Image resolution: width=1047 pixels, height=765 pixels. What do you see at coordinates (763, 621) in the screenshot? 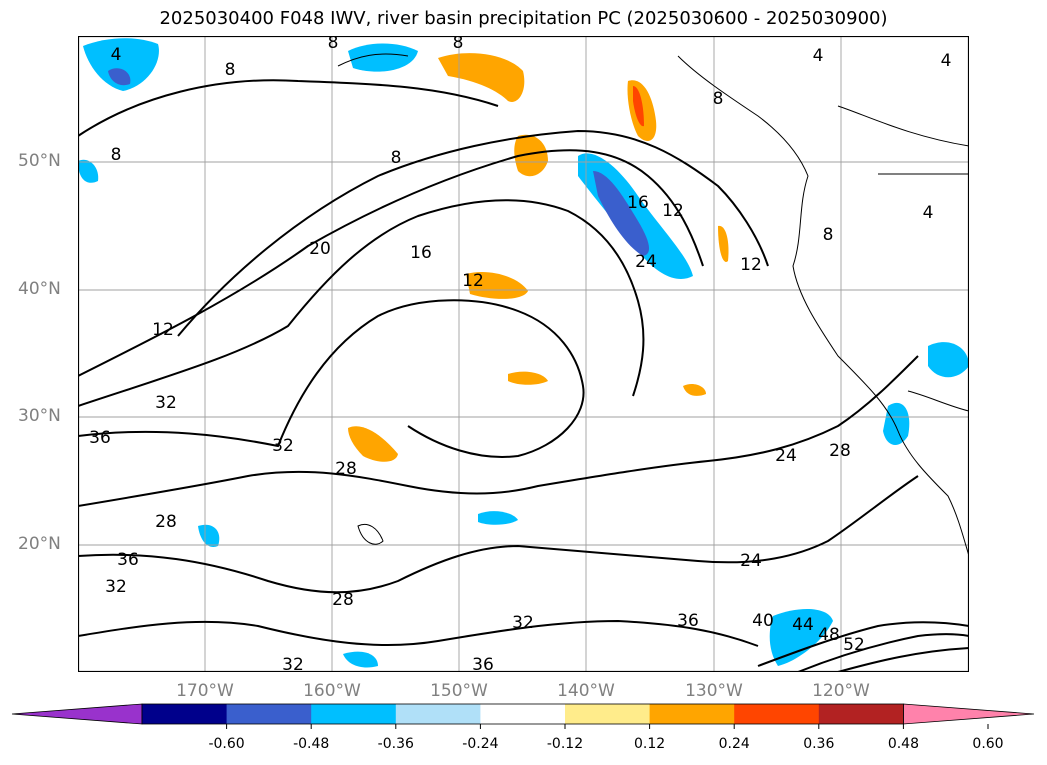
I see `contour-label: 40` at bounding box center [763, 621].